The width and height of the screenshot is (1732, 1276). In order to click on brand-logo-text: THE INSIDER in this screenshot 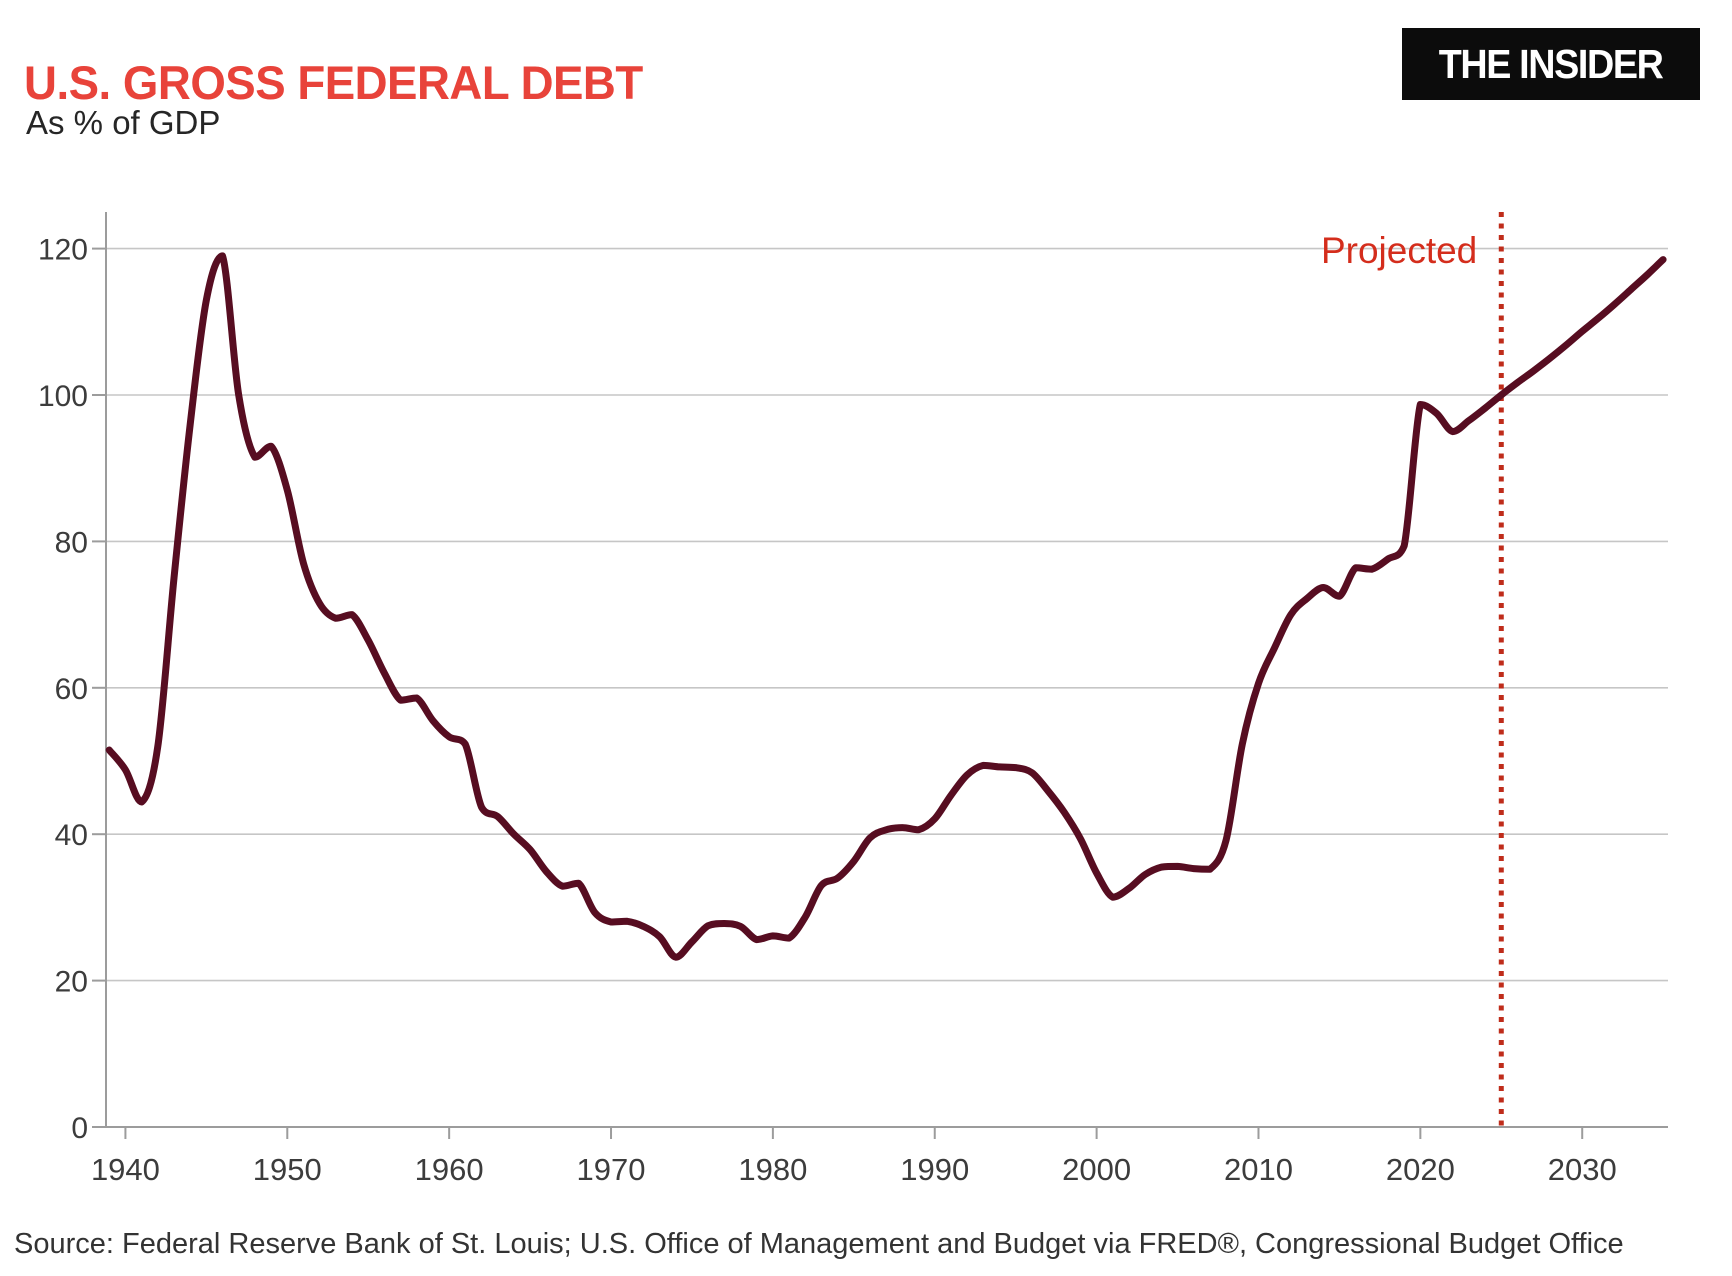, I will do `click(1551, 63)`.